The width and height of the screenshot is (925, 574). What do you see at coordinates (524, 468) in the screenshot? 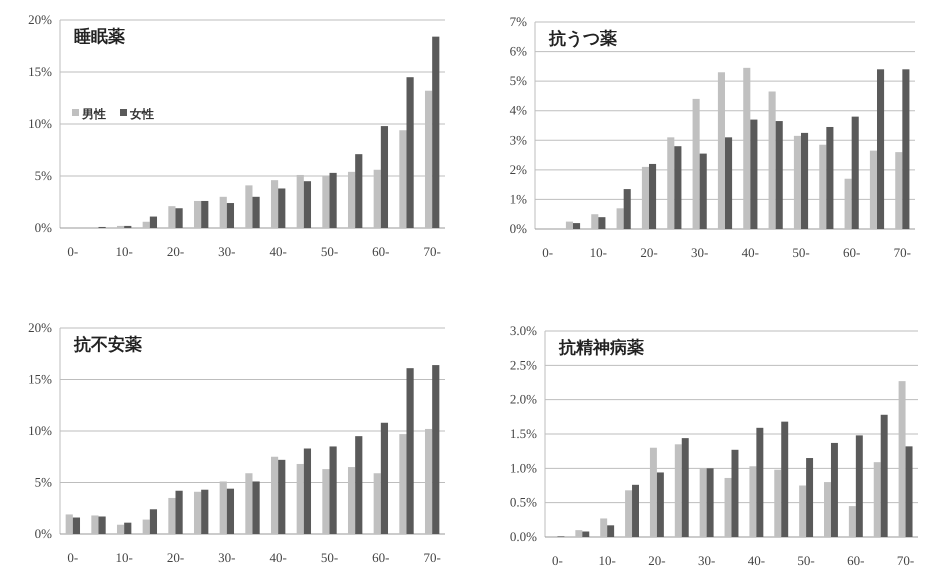
I see `y-tick-label: 1.0%` at bounding box center [524, 468].